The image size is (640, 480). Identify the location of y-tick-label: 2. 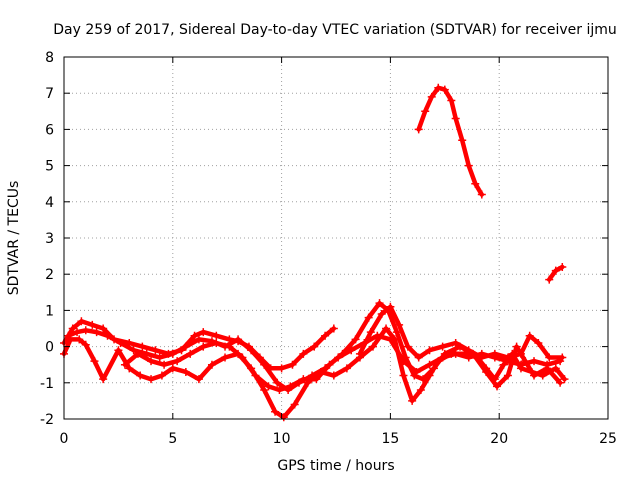
(49, 275).